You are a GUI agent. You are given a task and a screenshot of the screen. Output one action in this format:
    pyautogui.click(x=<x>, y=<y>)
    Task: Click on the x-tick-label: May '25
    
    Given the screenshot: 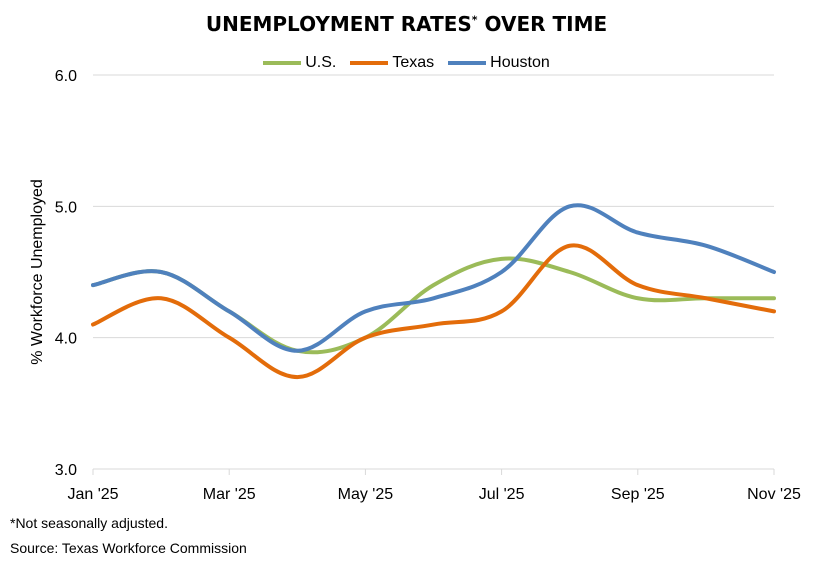 What is the action you would take?
    pyautogui.click(x=366, y=494)
    